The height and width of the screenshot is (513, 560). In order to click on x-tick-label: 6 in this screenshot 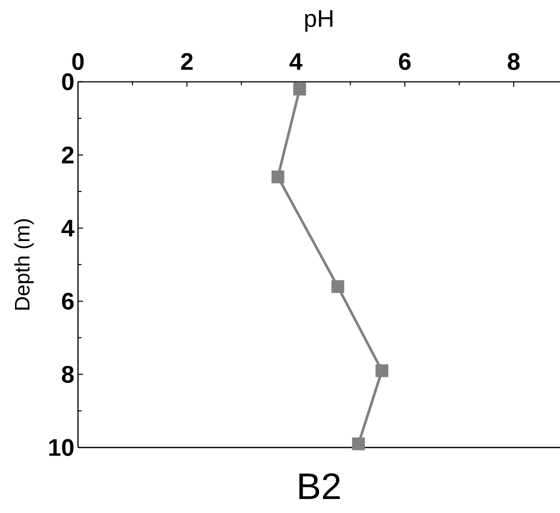, I will do `click(404, 61)`.